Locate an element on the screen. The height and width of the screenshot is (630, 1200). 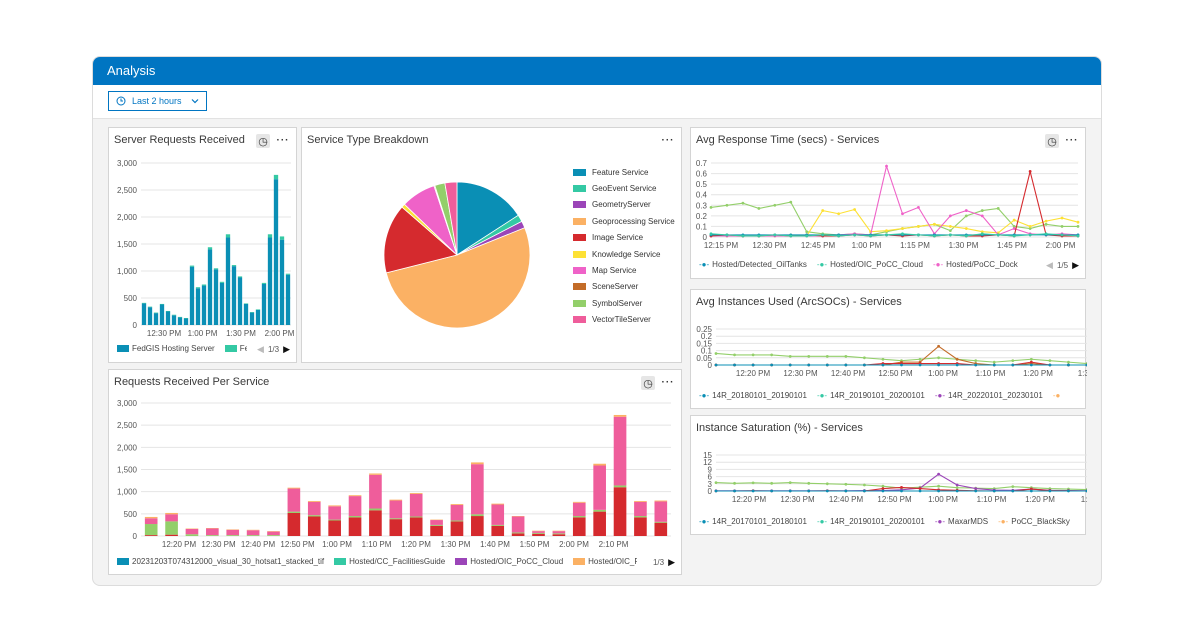
legend-label: GeometryServer is located at coordinates (621, 205).